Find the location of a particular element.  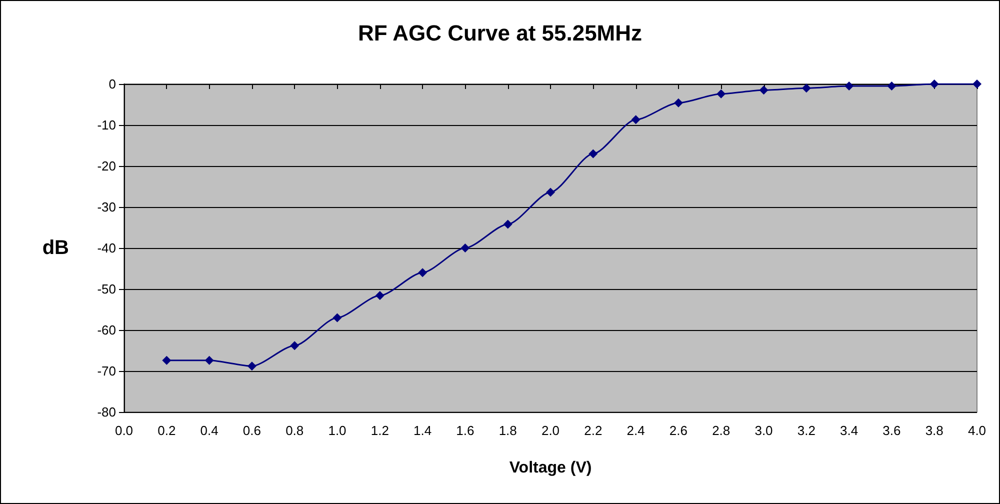

y-tick-label: -70 is located at coordinates (106, 371).